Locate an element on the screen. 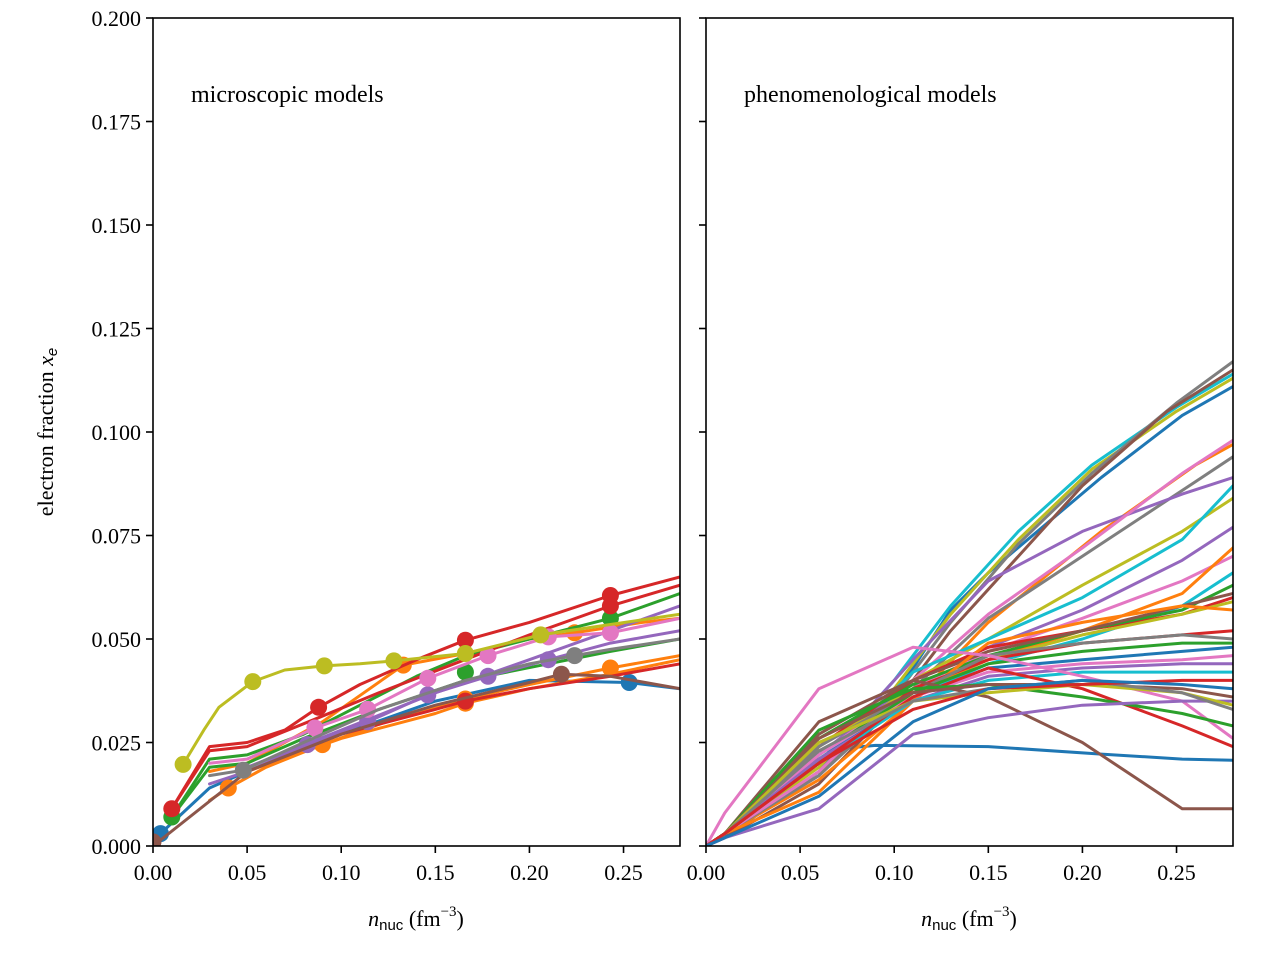 The width and height of the screenshot is (1280, 960). left-xtick-label-3: 0.15 is located at coordinates (435, 872).